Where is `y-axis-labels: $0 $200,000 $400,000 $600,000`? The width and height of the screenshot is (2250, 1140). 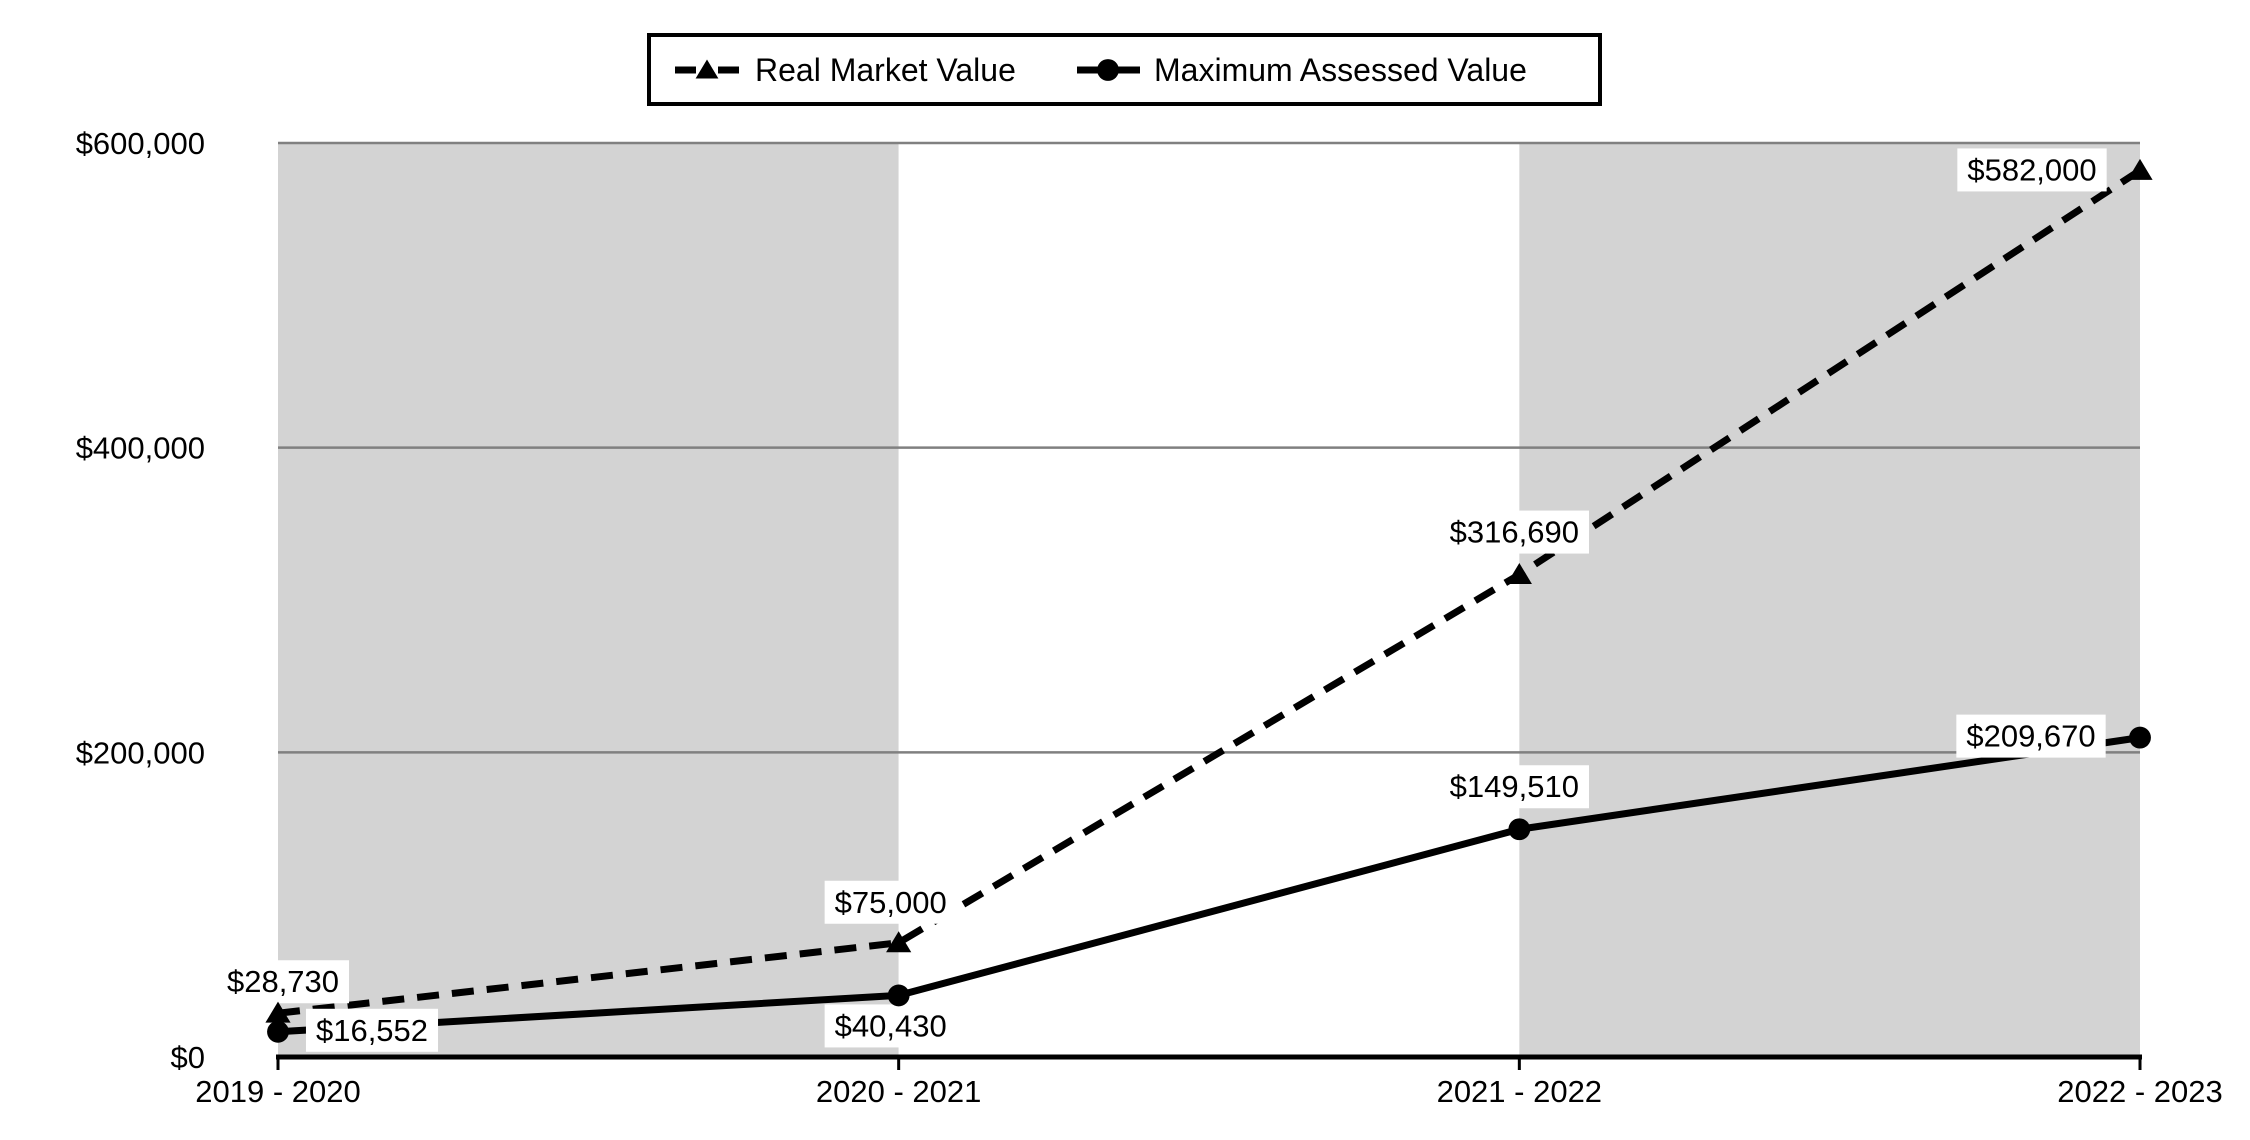 y-axis-labels: $0 $200,000 $400,000 $600,000 is located at coordinates (140, 600).